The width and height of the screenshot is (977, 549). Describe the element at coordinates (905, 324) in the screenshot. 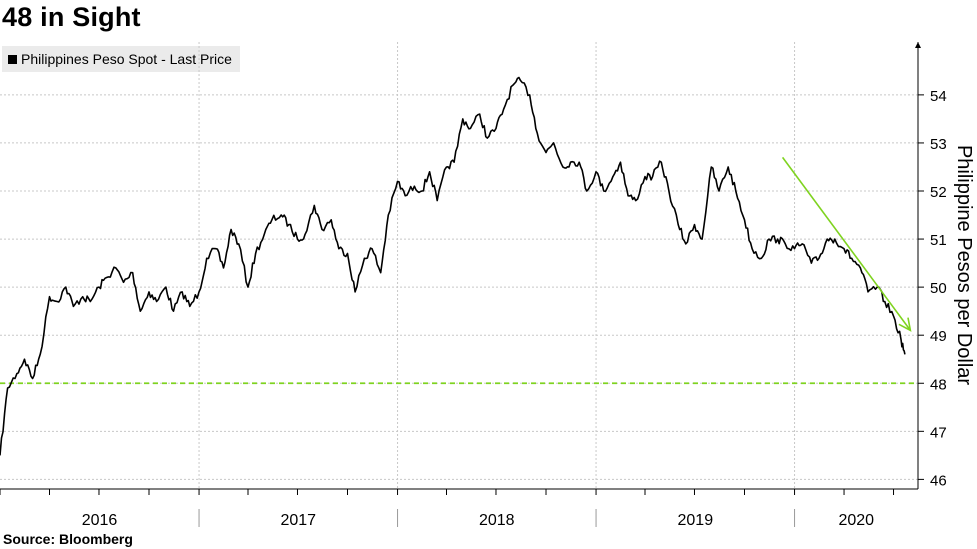

I see `trend-arrow-head` at that location.